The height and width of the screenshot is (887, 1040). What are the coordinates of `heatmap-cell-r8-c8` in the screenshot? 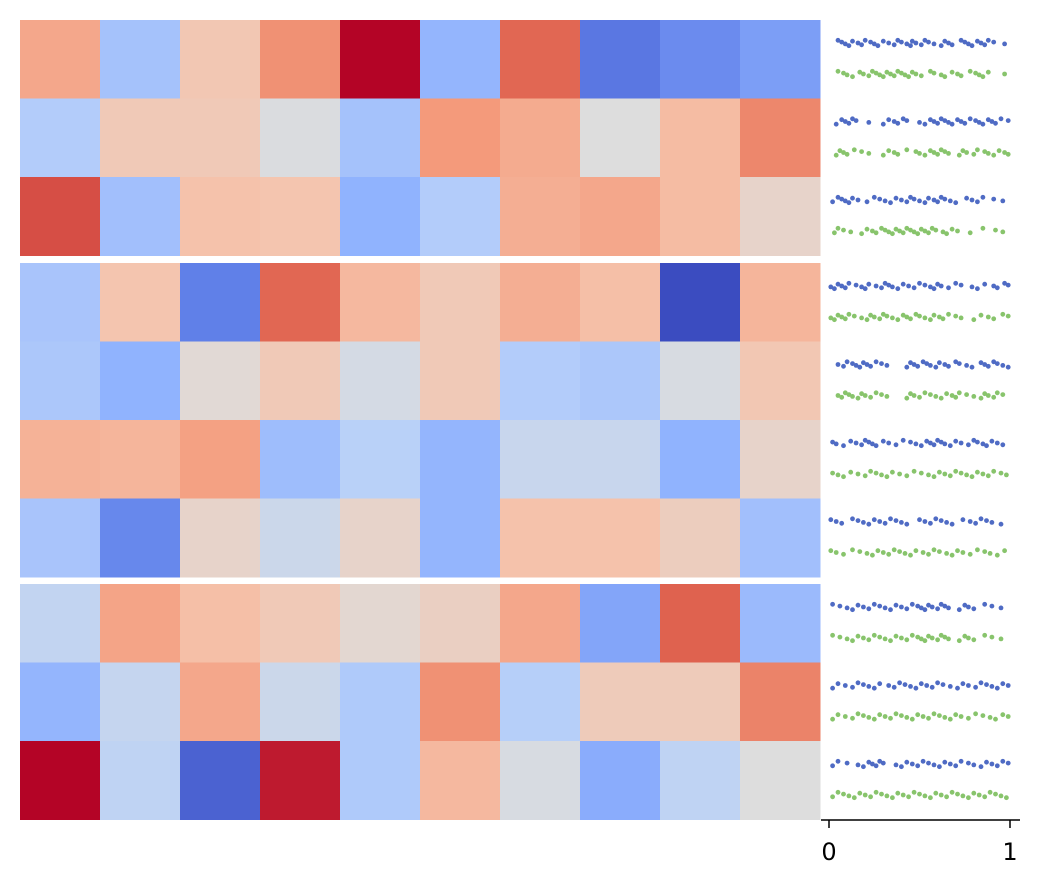 It's located at (700, 702).